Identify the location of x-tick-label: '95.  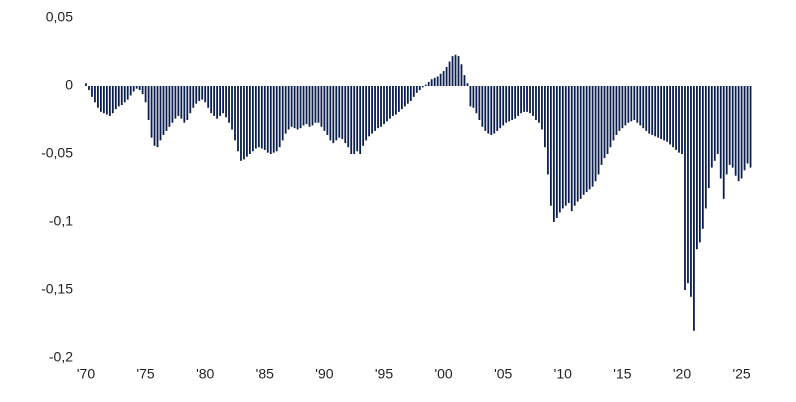
(384, 374).